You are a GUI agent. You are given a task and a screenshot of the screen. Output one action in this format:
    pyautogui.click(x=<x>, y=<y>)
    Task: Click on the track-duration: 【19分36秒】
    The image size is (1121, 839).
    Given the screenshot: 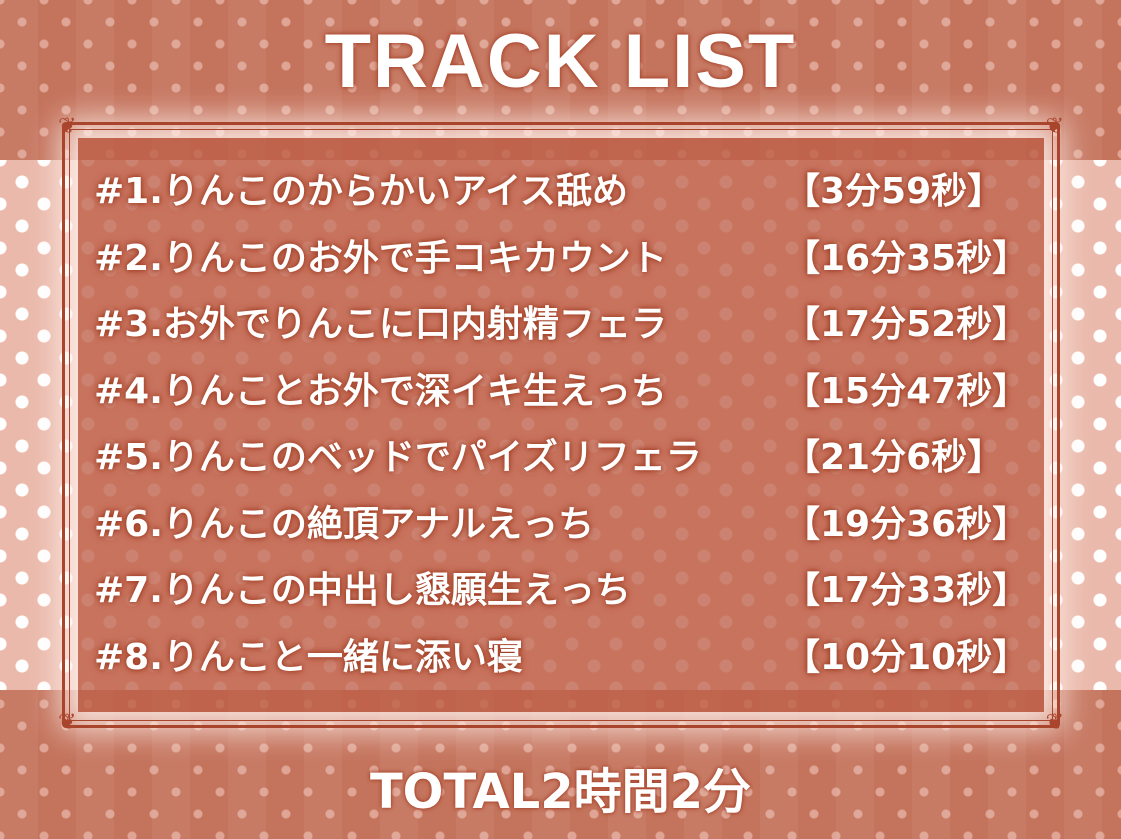 What is the action you would take?
    pyautogui.click(x=906, y=524)
    